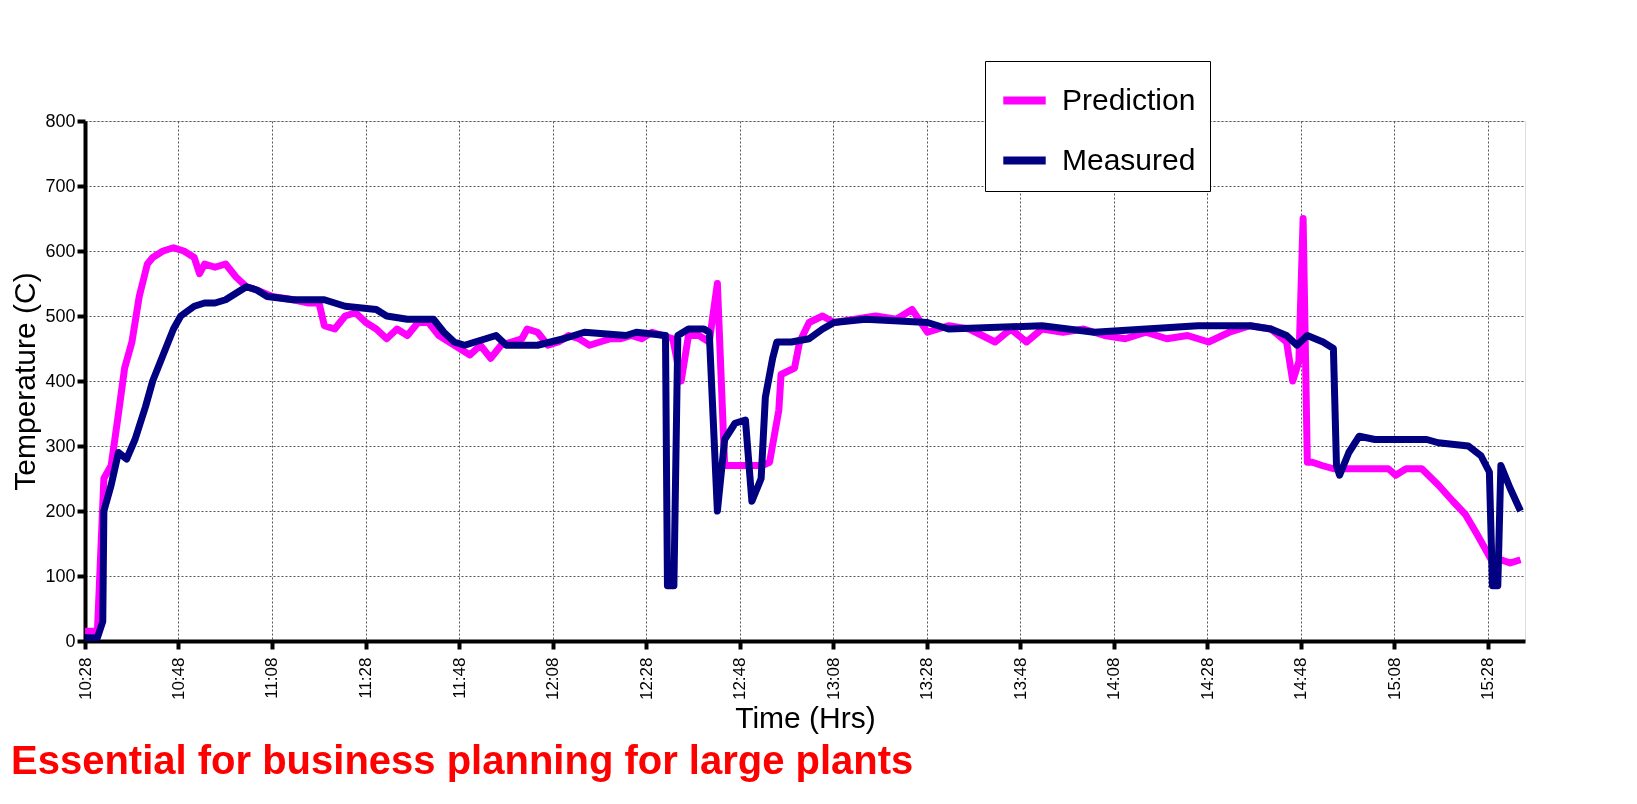 Image resolution: width=1637 pixels, height=804 pixels. I want to click on x-tick-label: 13:28, so click(927, 679).